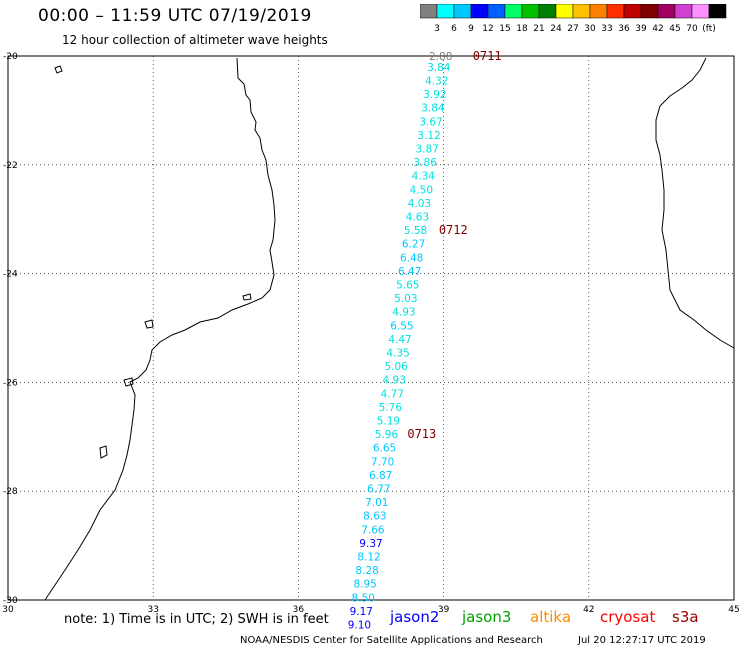  What do you see at coordinates (58, 69) in the screenshot?
I see `island-a` at bounding box center [58, 69].